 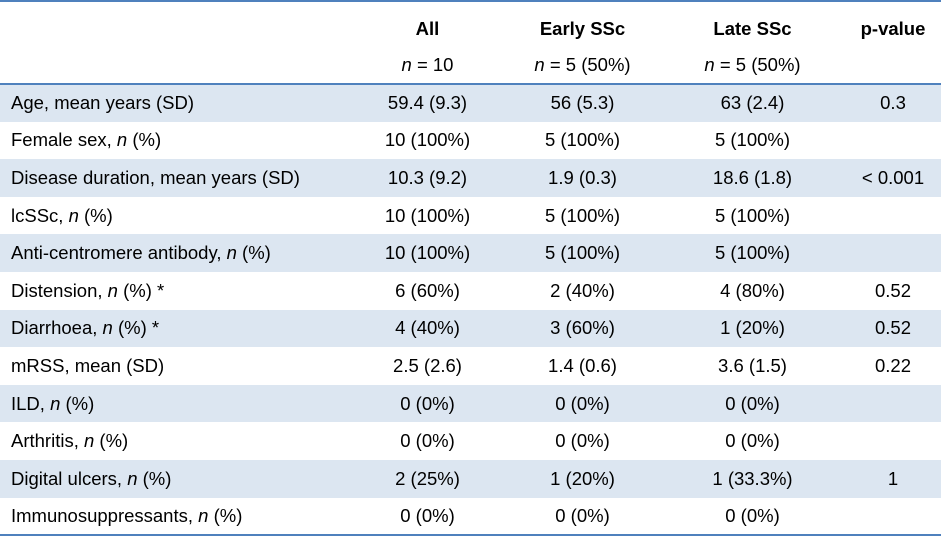 What do you see at coordinates (175, 216) in the screenshot?
I see `row-label: lcSSc, n (%)` at bounding box center [175, 216].